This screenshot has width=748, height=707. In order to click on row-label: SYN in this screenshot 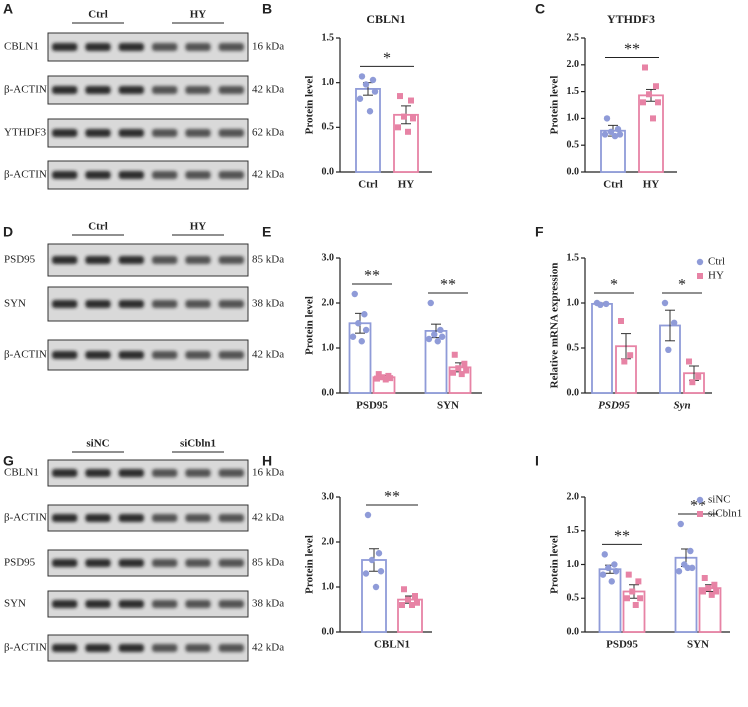, I will do `click(15, 304)`.